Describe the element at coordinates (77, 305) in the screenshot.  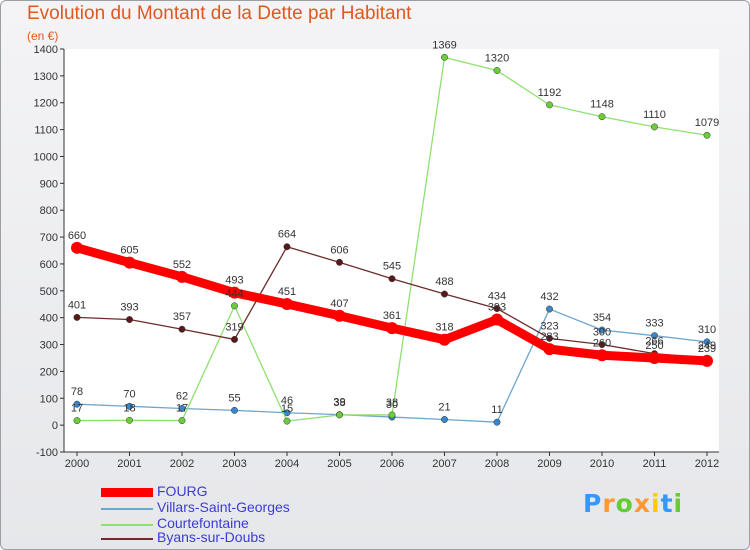
I see `data-label: 401` at that location.